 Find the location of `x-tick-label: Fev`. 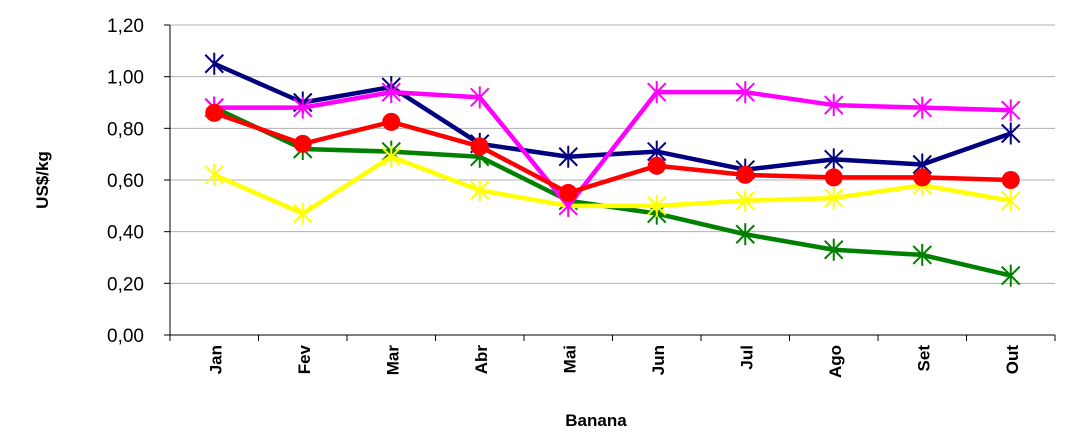

x-tick-label: Fev is located at coordinates (304, 359).